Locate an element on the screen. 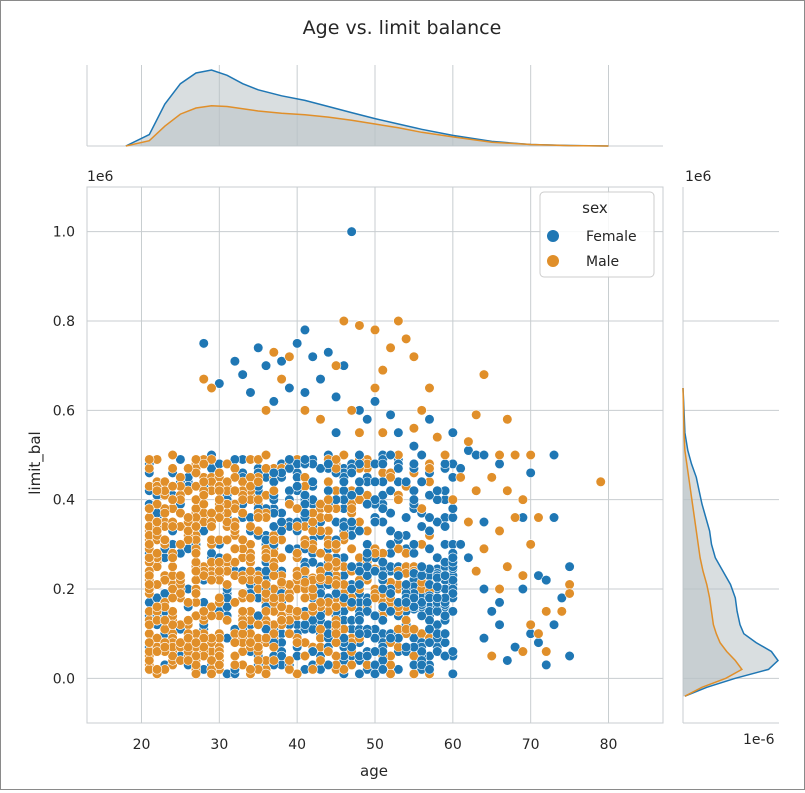  marginal-x-offset-text: 1e-6 is located at coordinates (759, 740).